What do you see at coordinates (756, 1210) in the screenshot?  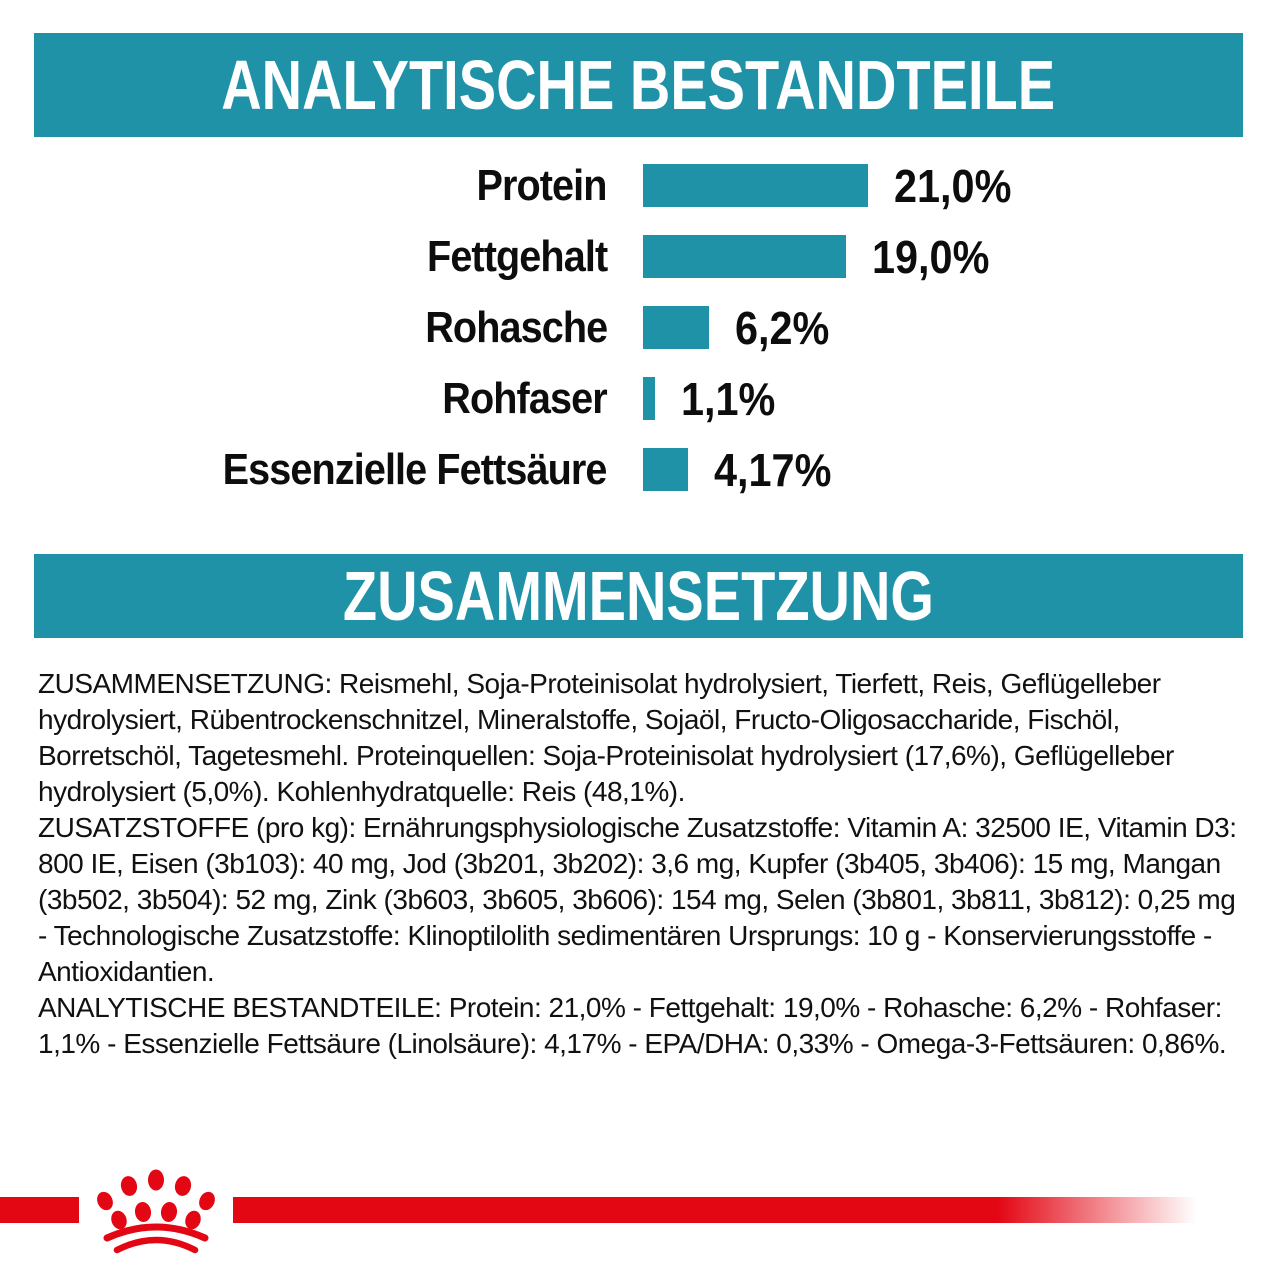 I see `footer-stripe-right` at bounding box center [756, 1210].